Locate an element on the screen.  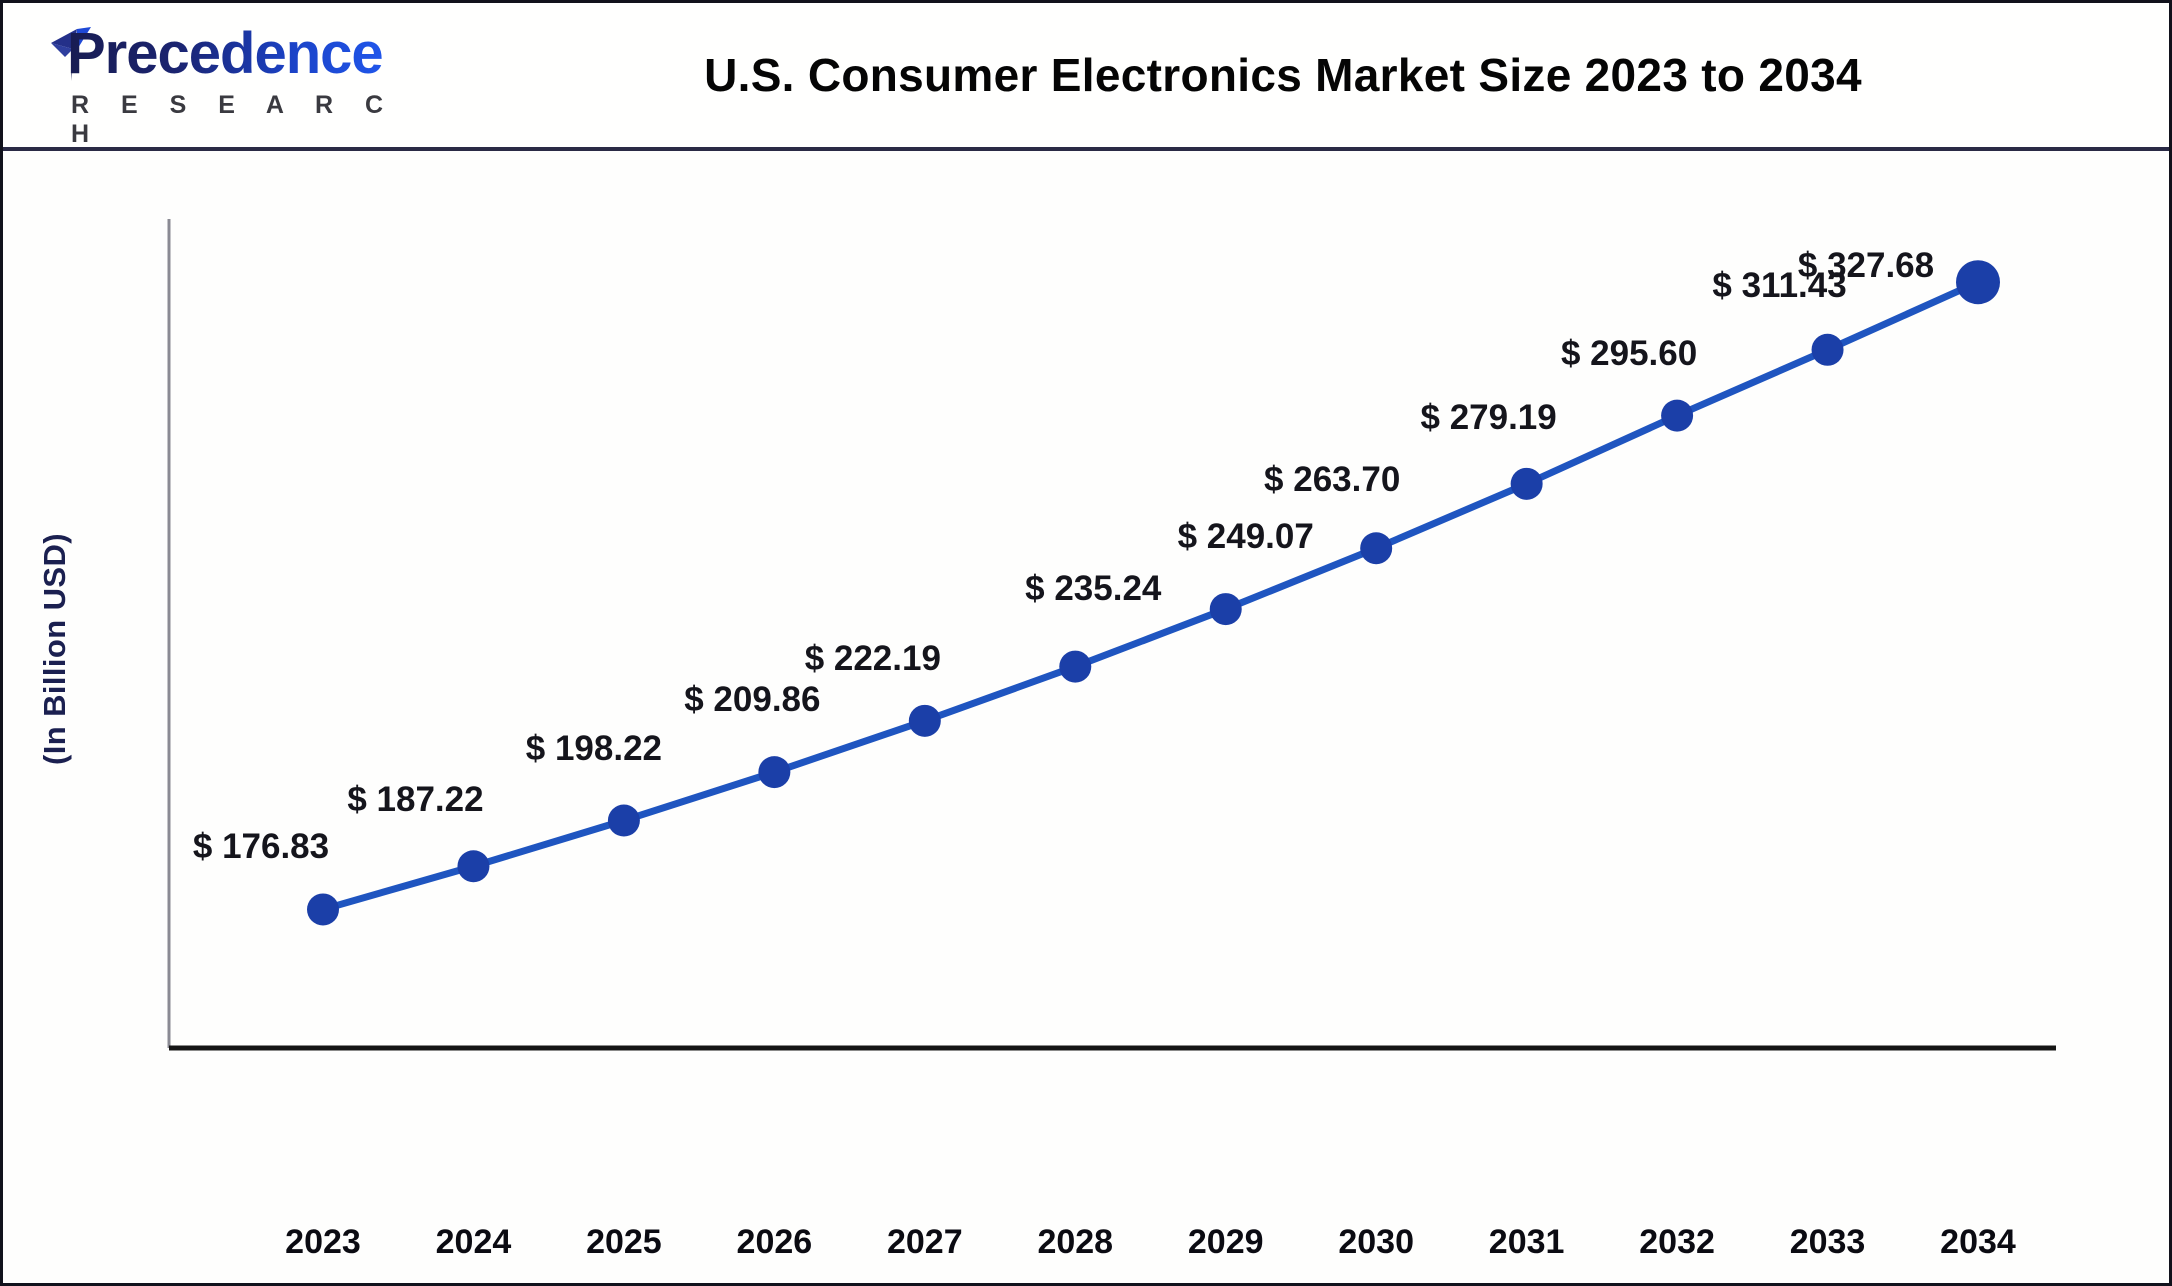
x-axis-tick-2026: 2026 is located at coordinates (774, 1242).